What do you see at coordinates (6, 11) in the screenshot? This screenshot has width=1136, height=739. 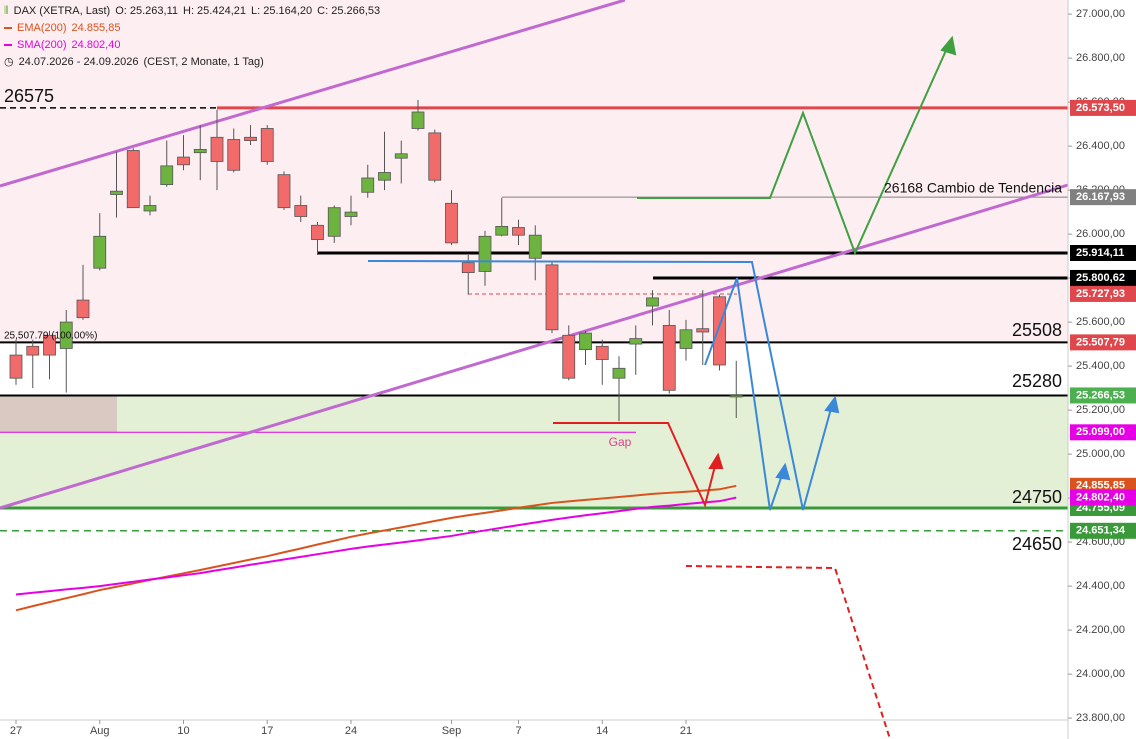 I see `icon: ⫴` at bounding box center [6, 11].